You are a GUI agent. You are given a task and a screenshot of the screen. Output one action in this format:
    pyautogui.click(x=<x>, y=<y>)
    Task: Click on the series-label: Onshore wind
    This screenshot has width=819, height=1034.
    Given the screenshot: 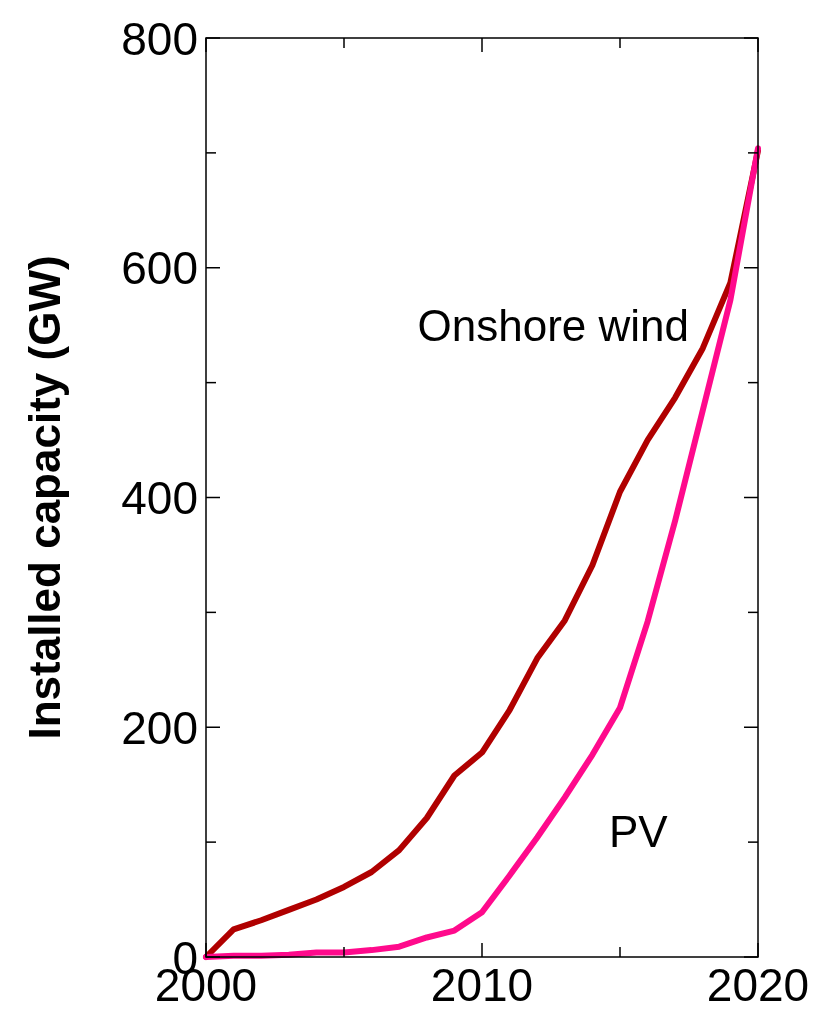 What is the action you would take?
    pyautogui.click(x=553, y=326)
    